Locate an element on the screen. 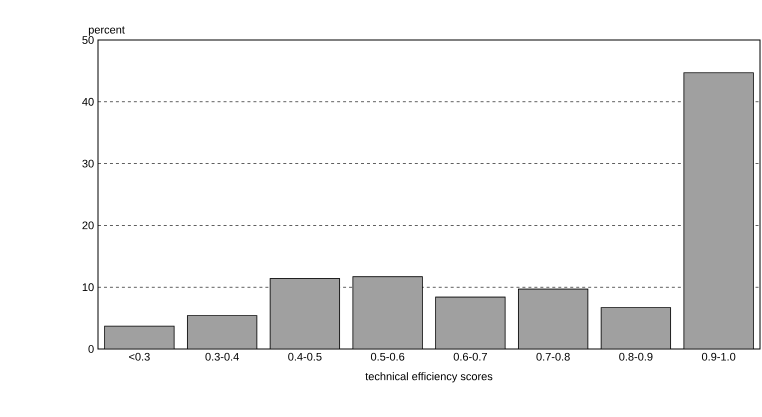 The height and width of the screenshot is (417, 762). x-tick-label: 0.7-0.8 is located at coordinates (553, 356).